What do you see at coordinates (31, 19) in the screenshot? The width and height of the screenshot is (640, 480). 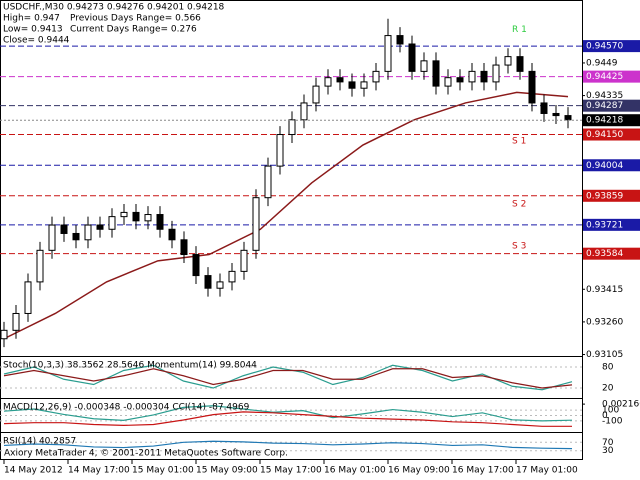 I see `header-text: High= 0.947` at bounding box center [31, 19].